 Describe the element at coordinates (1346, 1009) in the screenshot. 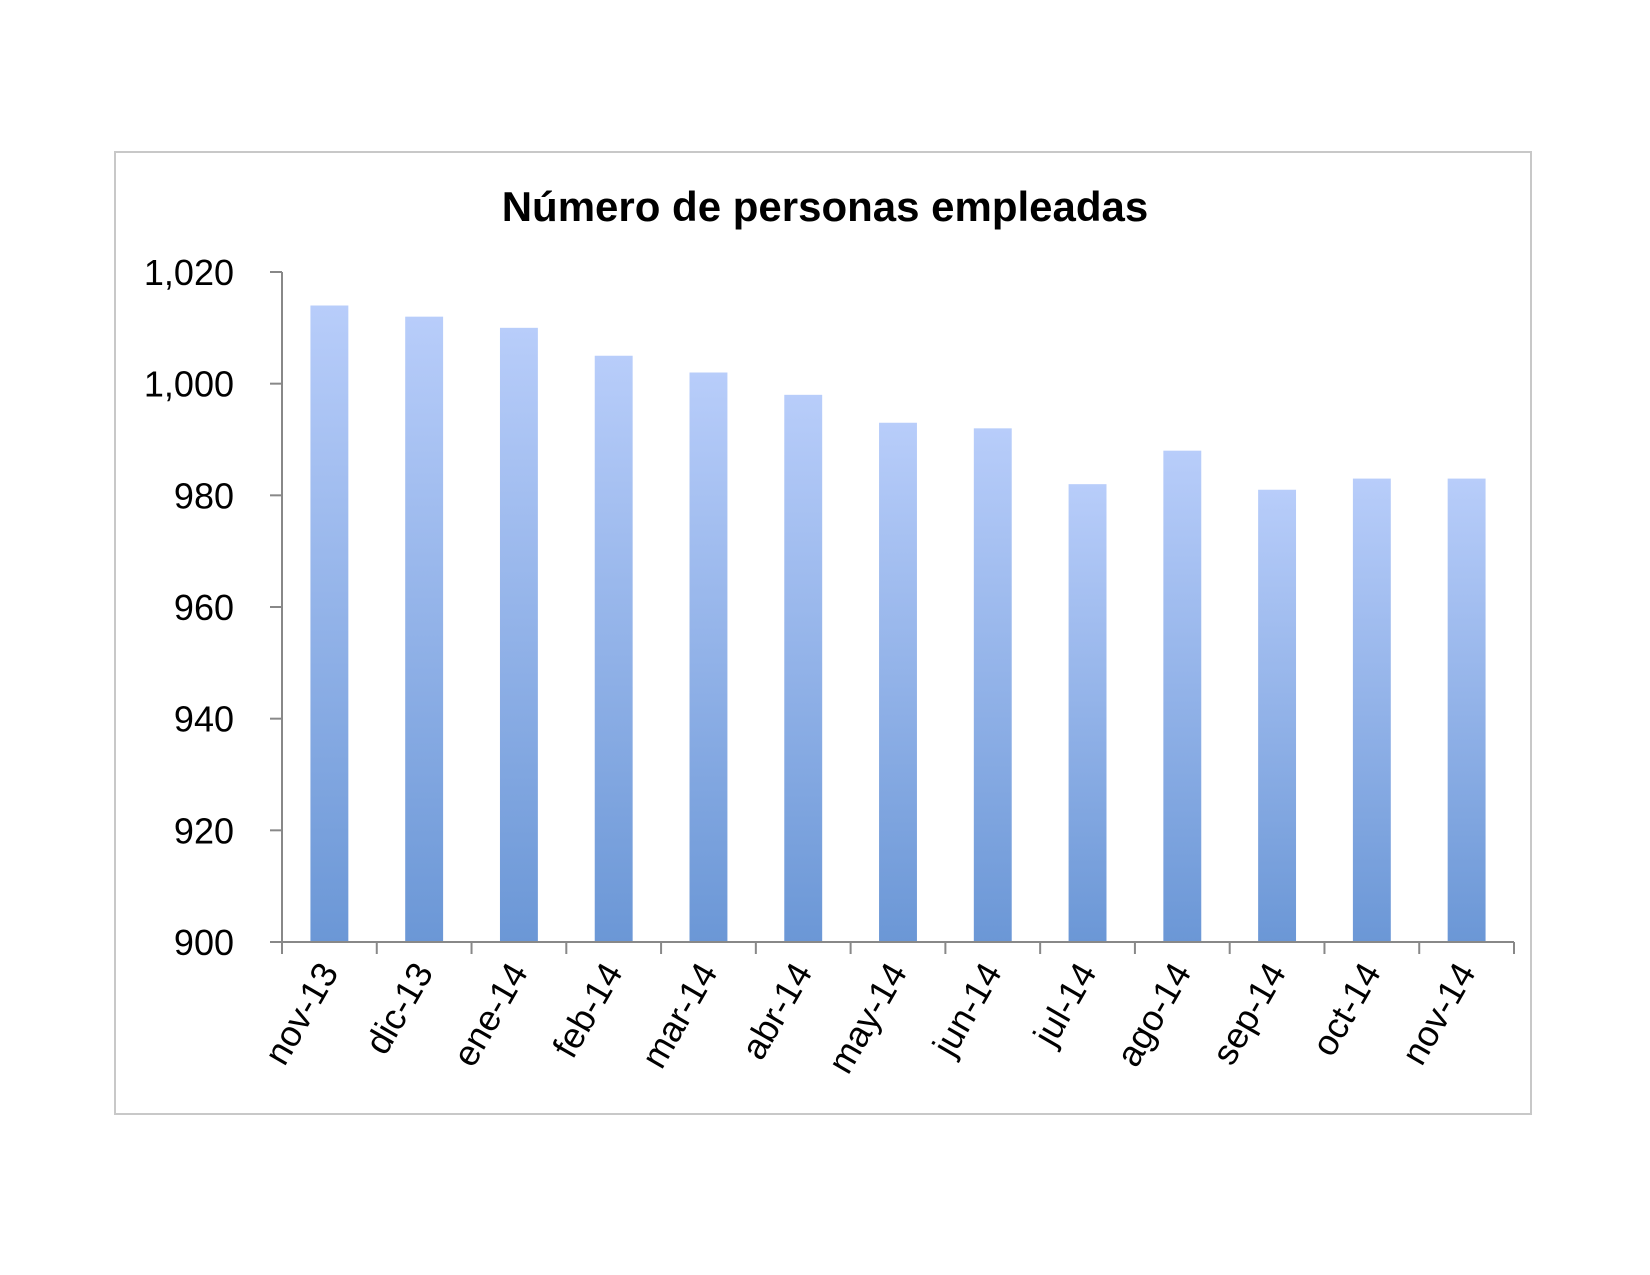

I see `x-tick-label: oct-14` at that location.